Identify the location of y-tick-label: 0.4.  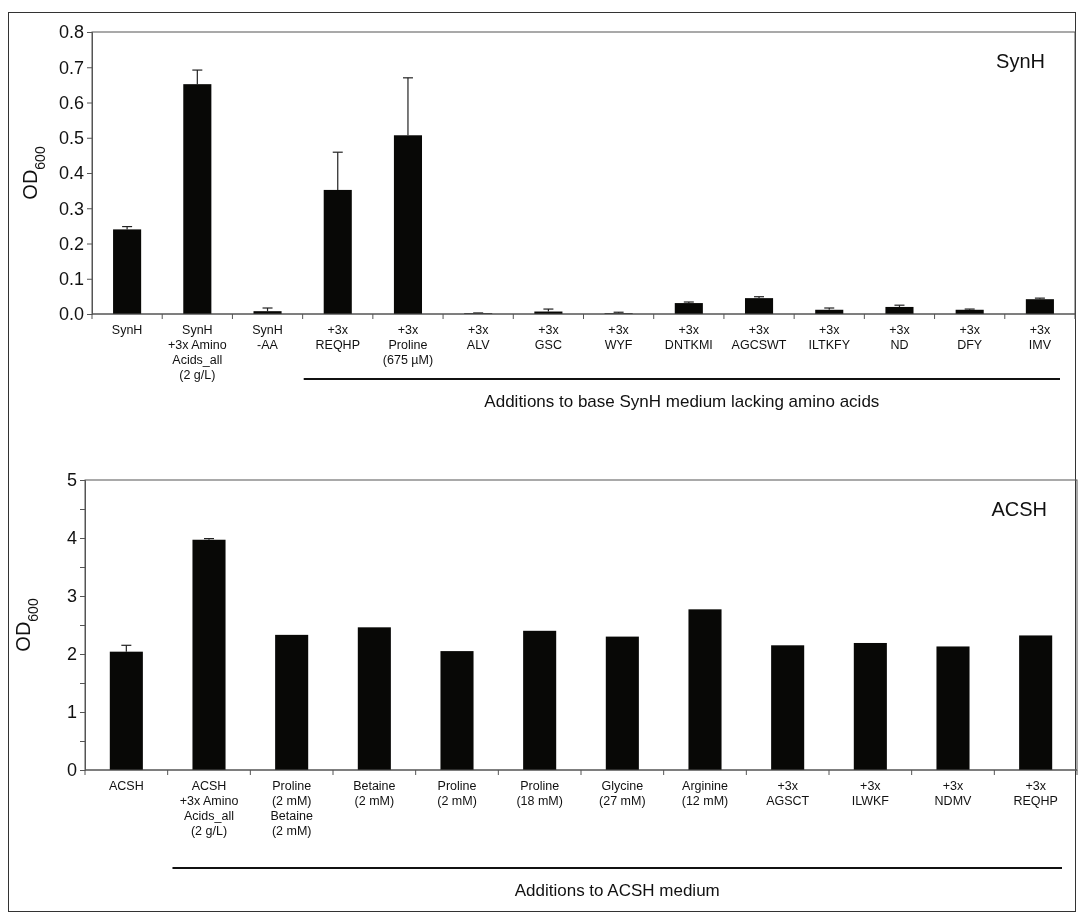
(71, 173).